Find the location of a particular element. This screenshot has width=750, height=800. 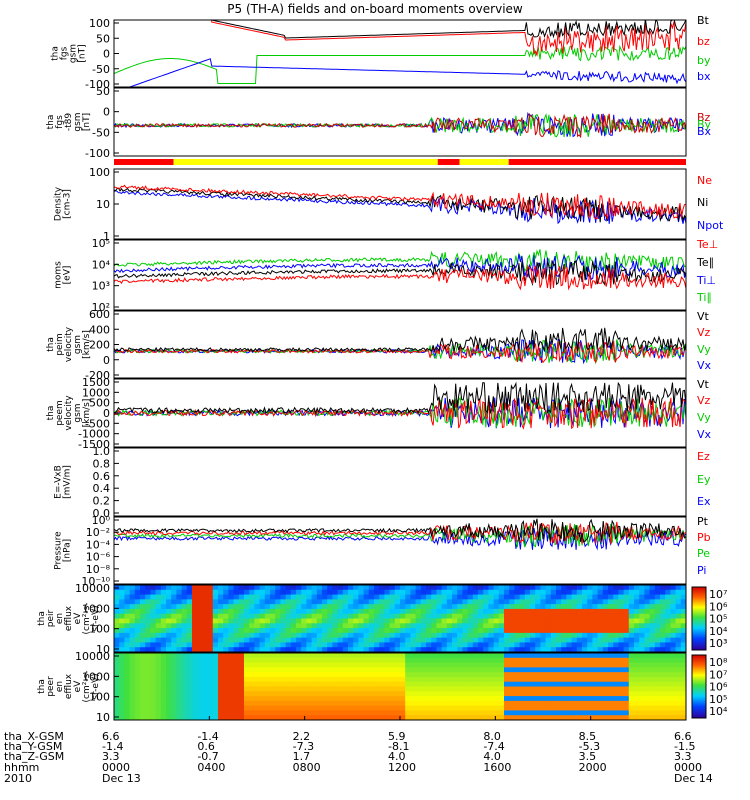

legend-entry: Npot is located at coordinates (710, 225).